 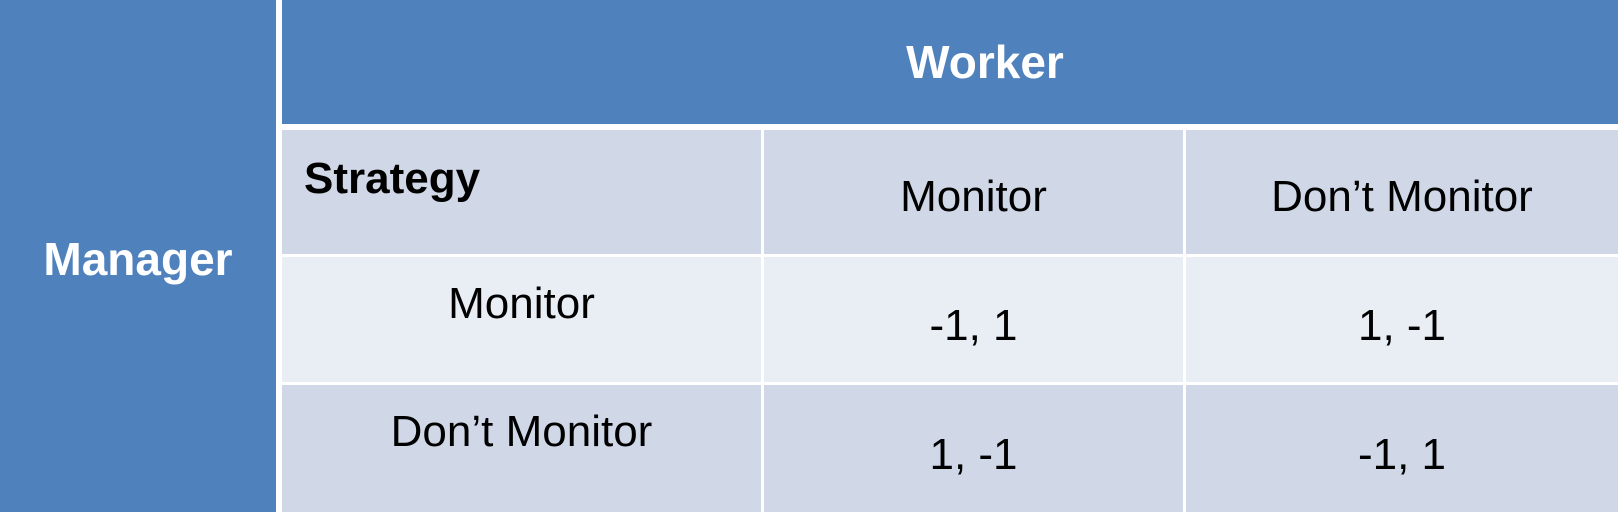 I want to click on strategy-header: Strategy, so click(x=521, y=192).